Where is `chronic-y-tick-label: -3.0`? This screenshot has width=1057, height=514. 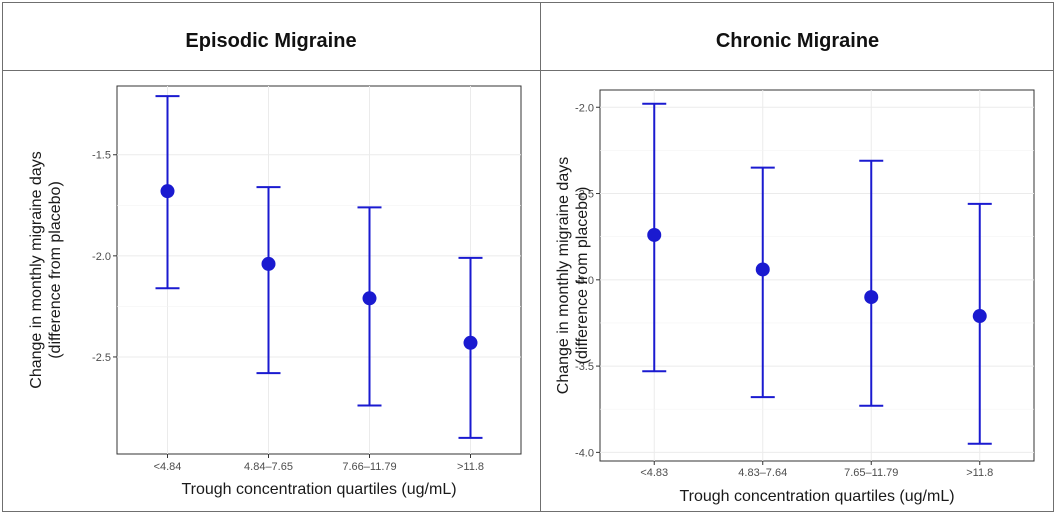
chronic-y-tick-label: -3.0 is located at coordinates (584, 281).